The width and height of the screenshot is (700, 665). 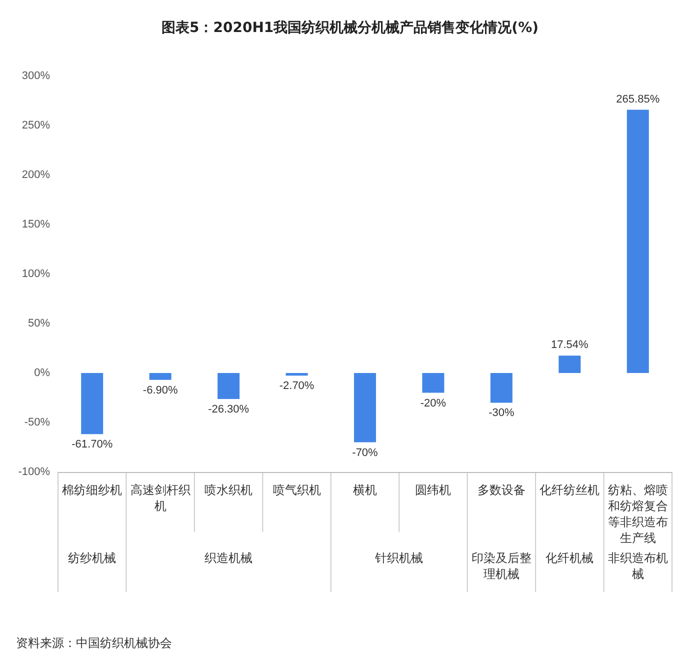 What do you see at coordinates (570, 490) in the screenshot?
I see `x-tick-label: 化纤纺丝机` at bounding box center [570, 490].